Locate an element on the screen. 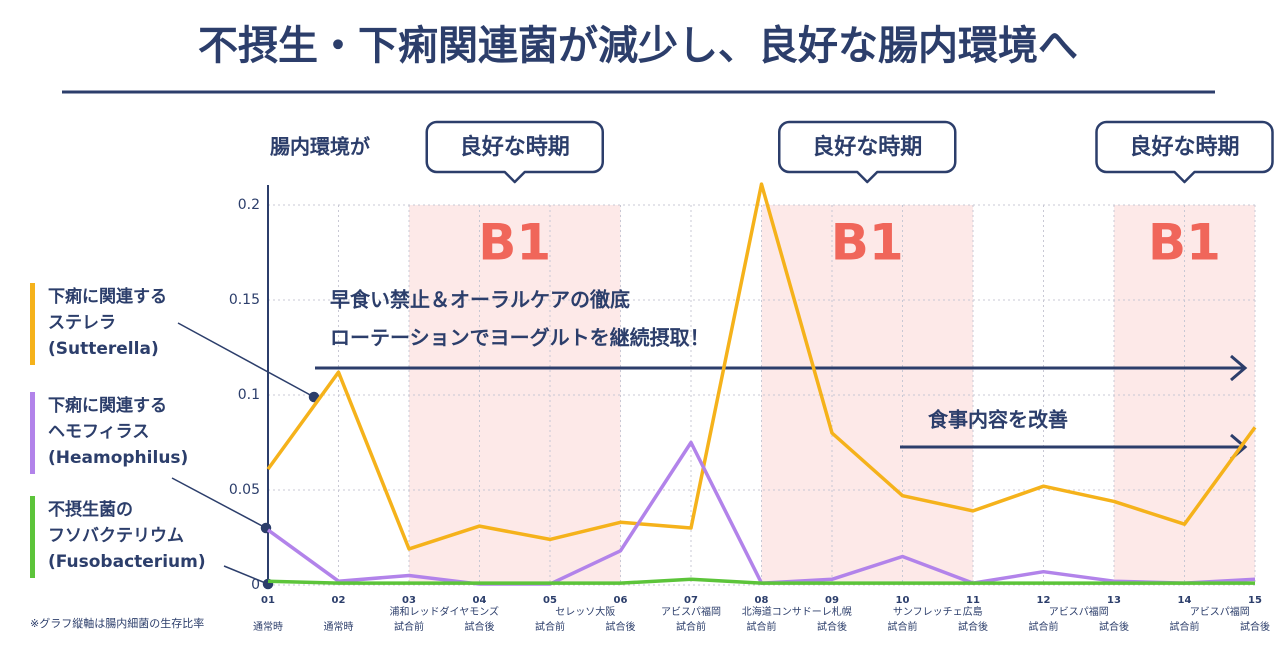 The height and width of the screenshot is (670, 1280). y-tick-label: 0.2 is located at coordinates (249, 205).